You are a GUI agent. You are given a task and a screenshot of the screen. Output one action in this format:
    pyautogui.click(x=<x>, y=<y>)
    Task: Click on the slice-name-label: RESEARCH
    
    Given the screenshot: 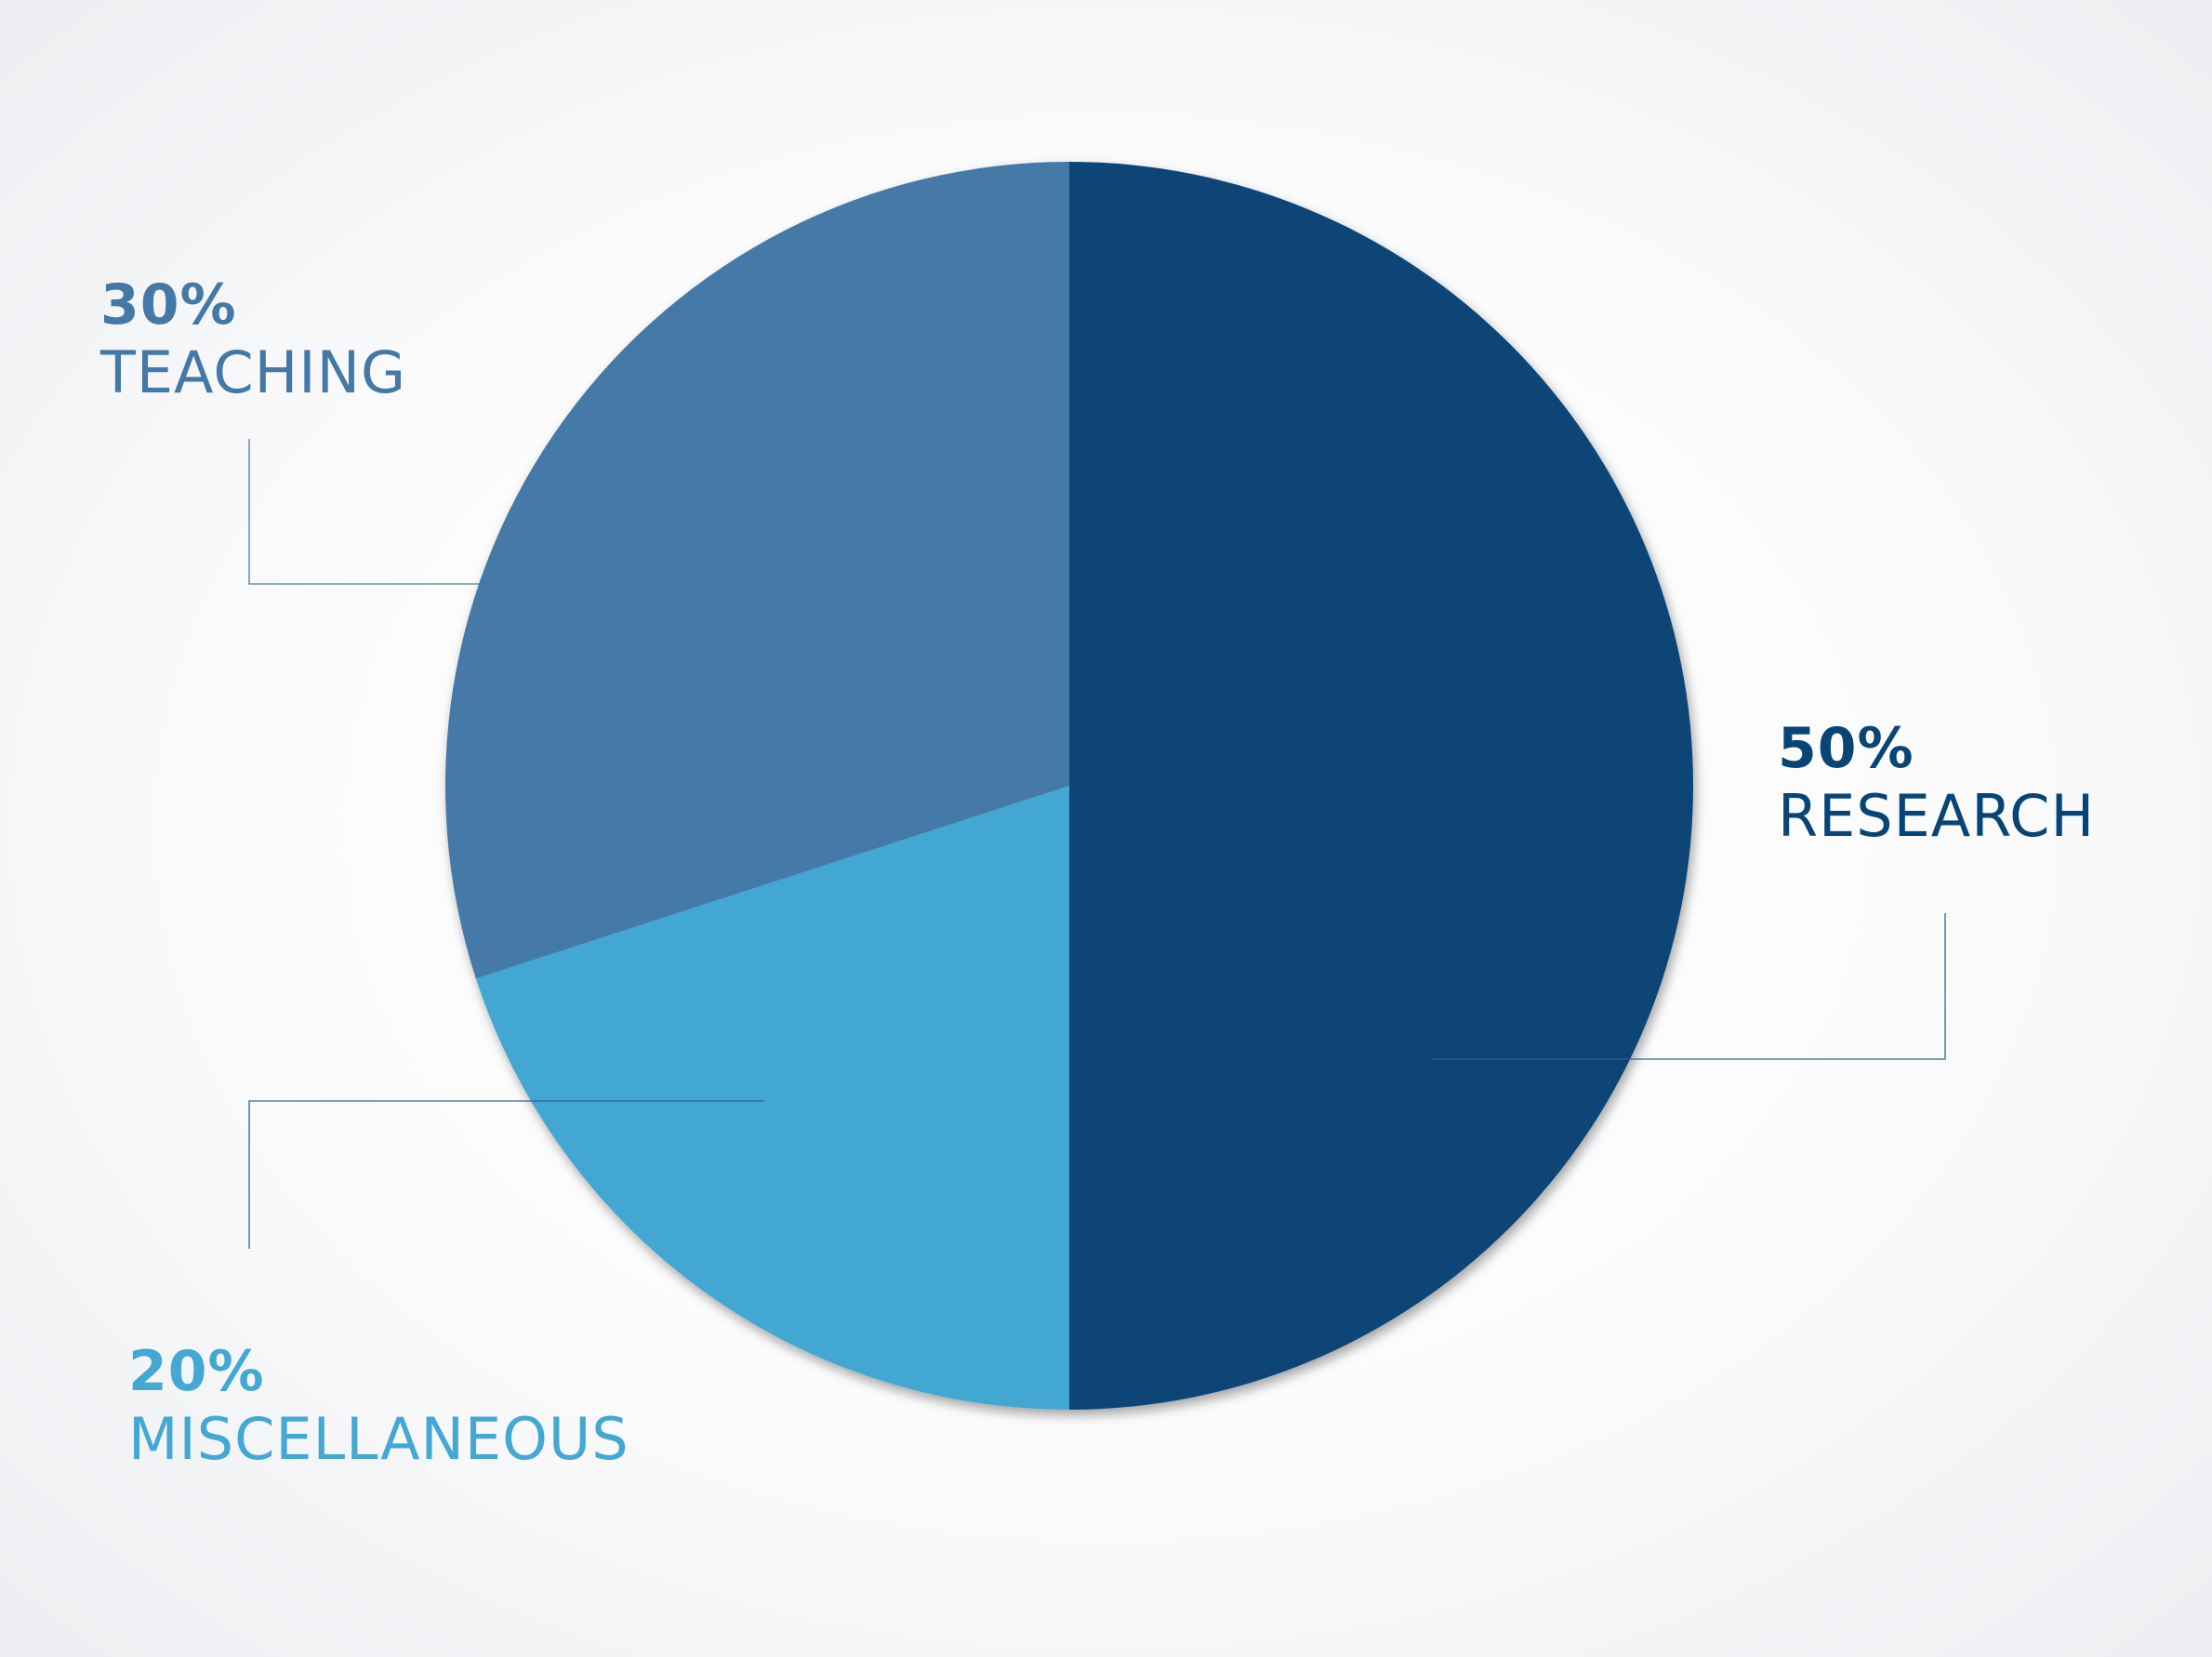 What is the action you would take?
    pyautogui.click(x=1937, y=816)
    